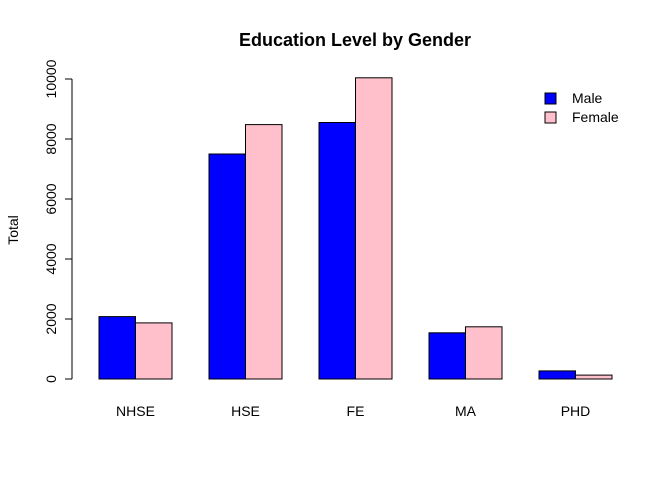 The height and width of the screenshot is (480, 672). Describe the element at coordinates (337, 251) in the screenshot. I see `bar-fe-male` at that location.